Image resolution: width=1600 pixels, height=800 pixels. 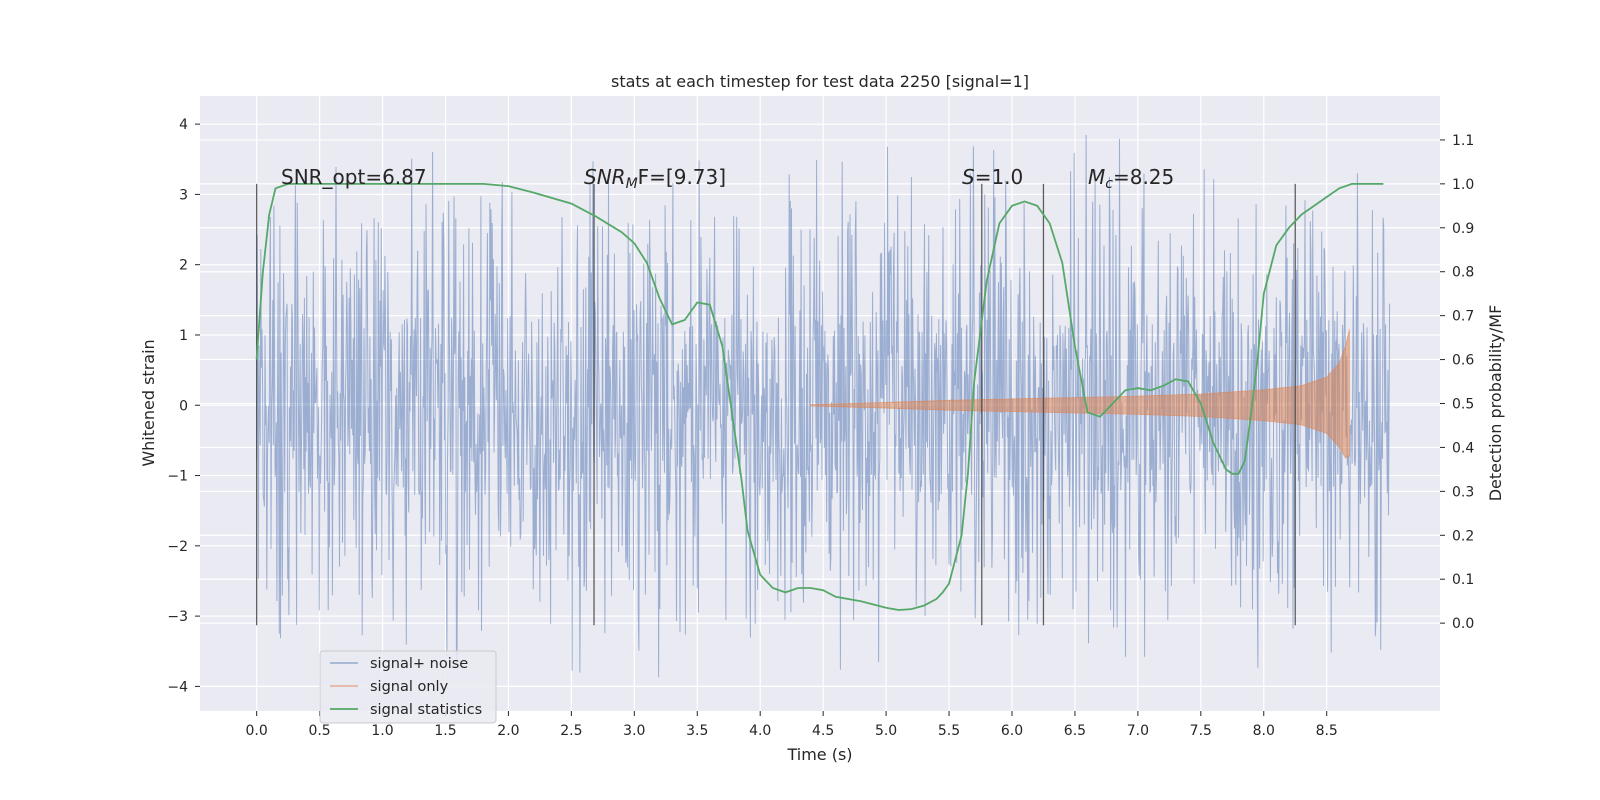 I want to click on x-tick-label: 3.5, so click(x=697, y=731).